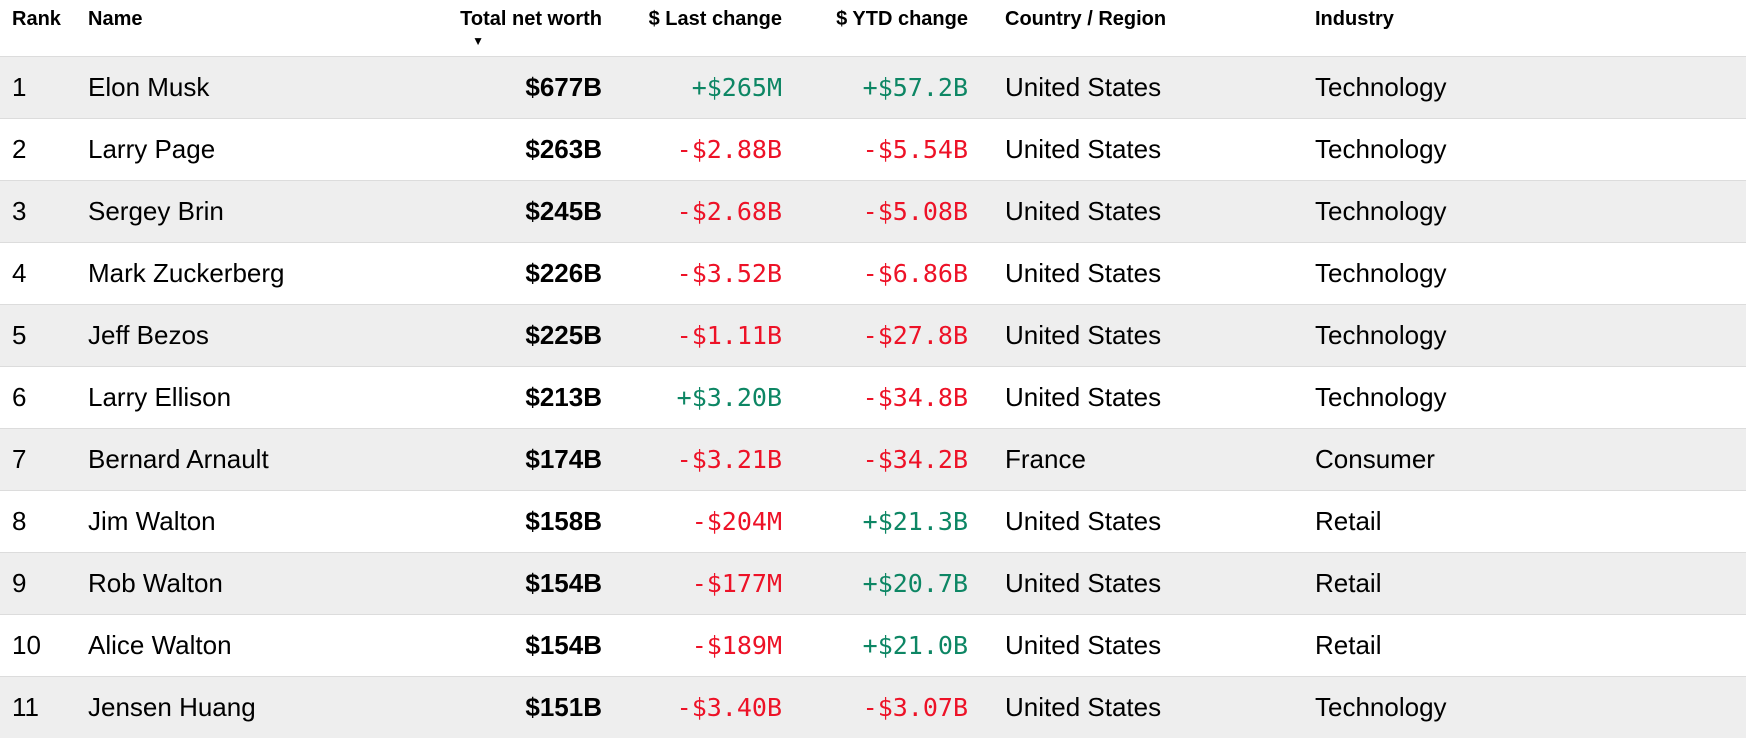  What do you see at coordinates (19, 273) in the screenshot?
I see `rank-cell: 4` at bounding box center [19, 273].